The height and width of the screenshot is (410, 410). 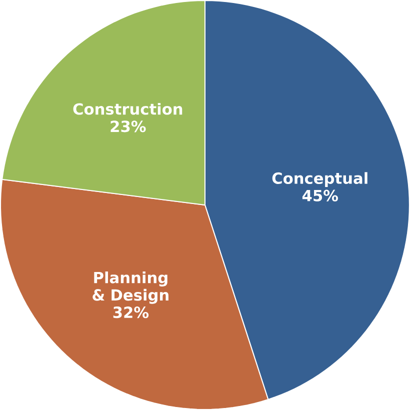 What do you see at coordinates (320, 179) in the screenshot?
I see `slice-label: Conceptual` at bounding box center [320, 179].